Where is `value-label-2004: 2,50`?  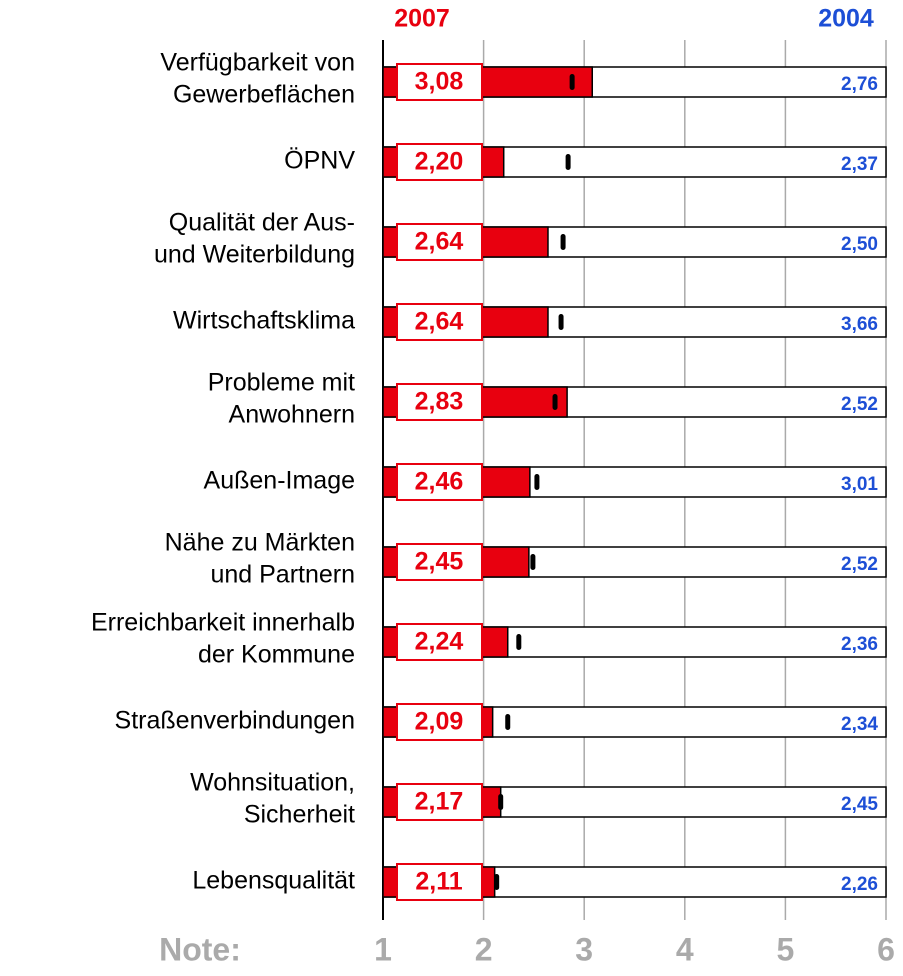 value-label-2004: 2,50 is located at coordinates (859, 244).